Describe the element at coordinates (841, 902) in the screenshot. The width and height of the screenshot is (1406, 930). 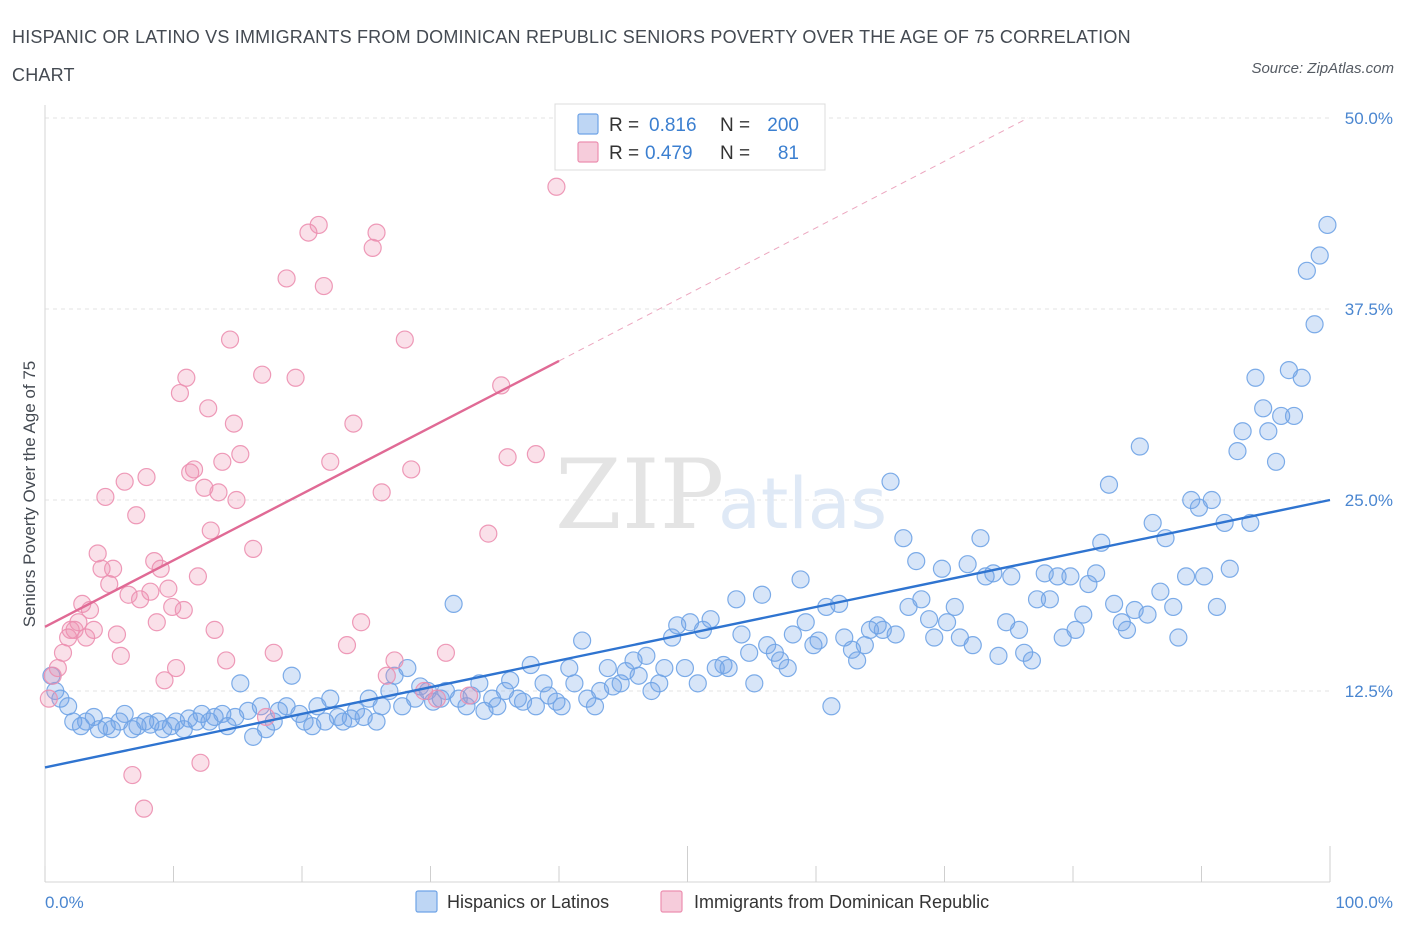
I see `series-legend-label-dominican: Immigrants from Dominican Republic` at that location.